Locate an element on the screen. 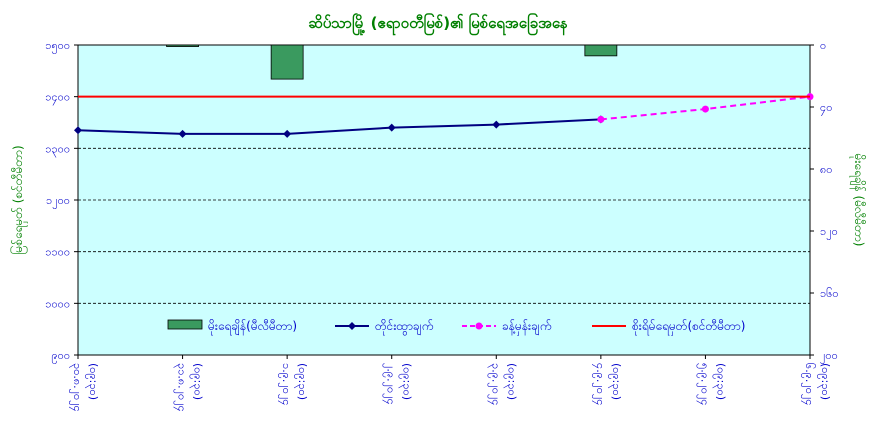 Image resolution: width=877 pixels, height=433 pixels. right-tick-label: ၈၀ is located at coordinates (826, 169).